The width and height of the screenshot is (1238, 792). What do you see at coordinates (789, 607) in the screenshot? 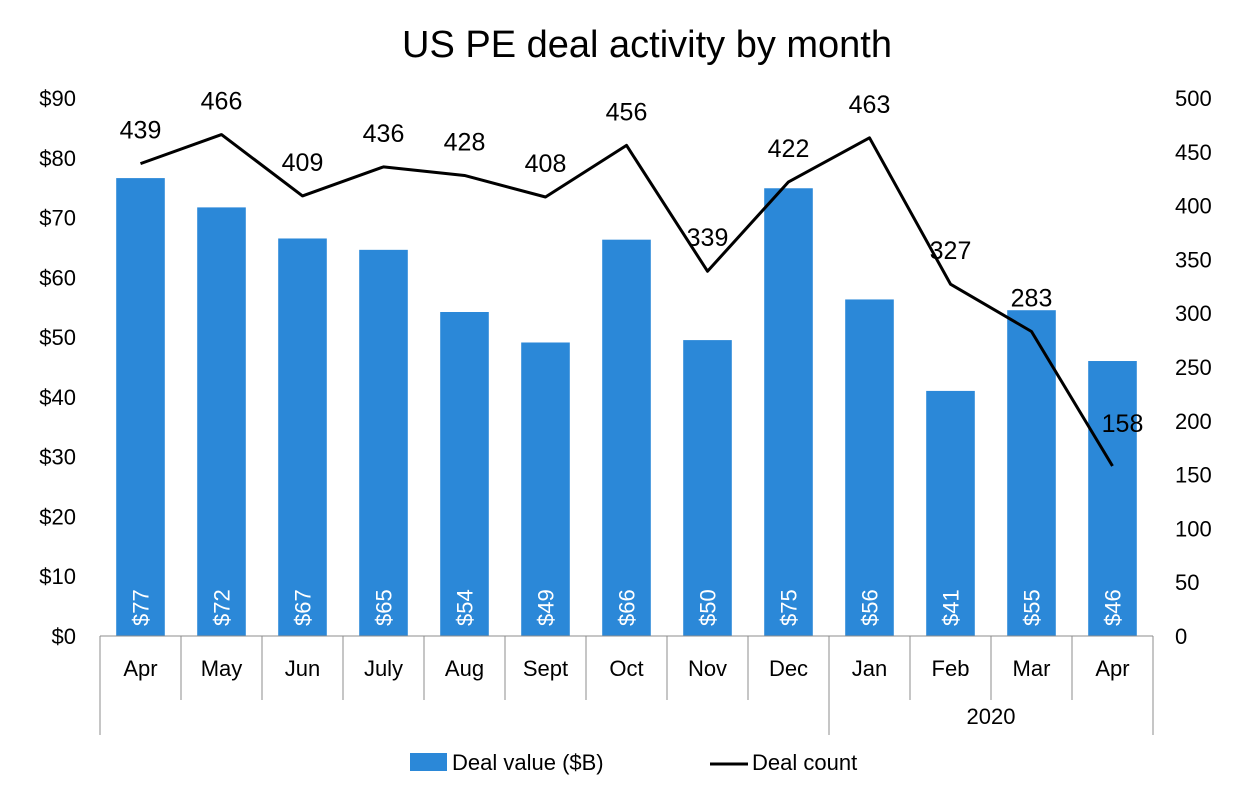
I see `bar-value-label: $75` at bounding box center [789, 607].